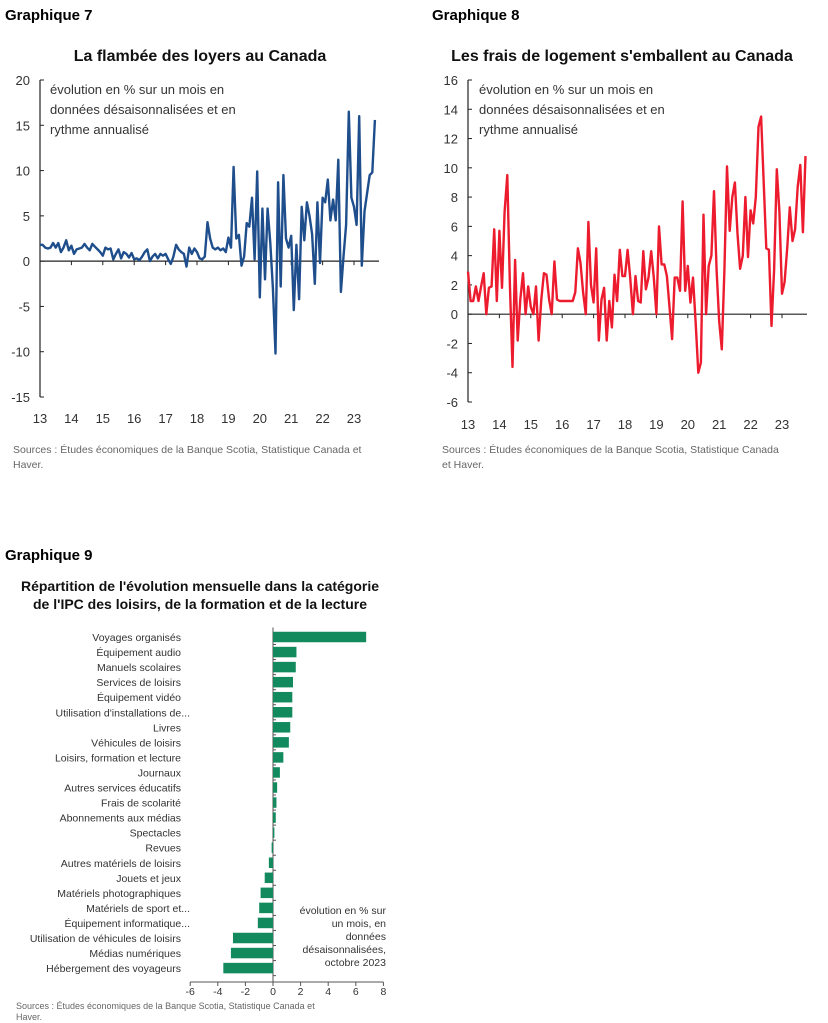 This screenshot has height=1023, width=828. Describe the element at coordinates (28, 465) in the screenshot. I see `chart-7-source: Haver.` at that location.